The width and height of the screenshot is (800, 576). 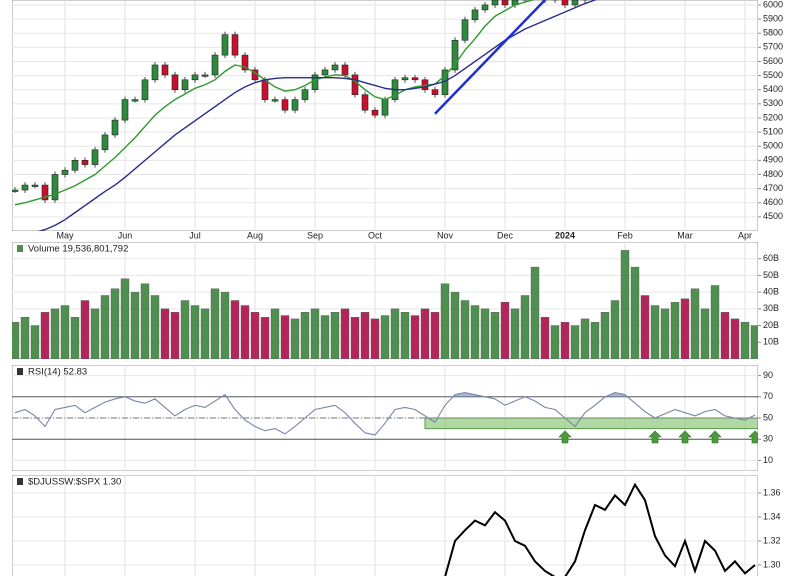 I want to click on y-tick-label: 1.30, so click(x=772, y=564).